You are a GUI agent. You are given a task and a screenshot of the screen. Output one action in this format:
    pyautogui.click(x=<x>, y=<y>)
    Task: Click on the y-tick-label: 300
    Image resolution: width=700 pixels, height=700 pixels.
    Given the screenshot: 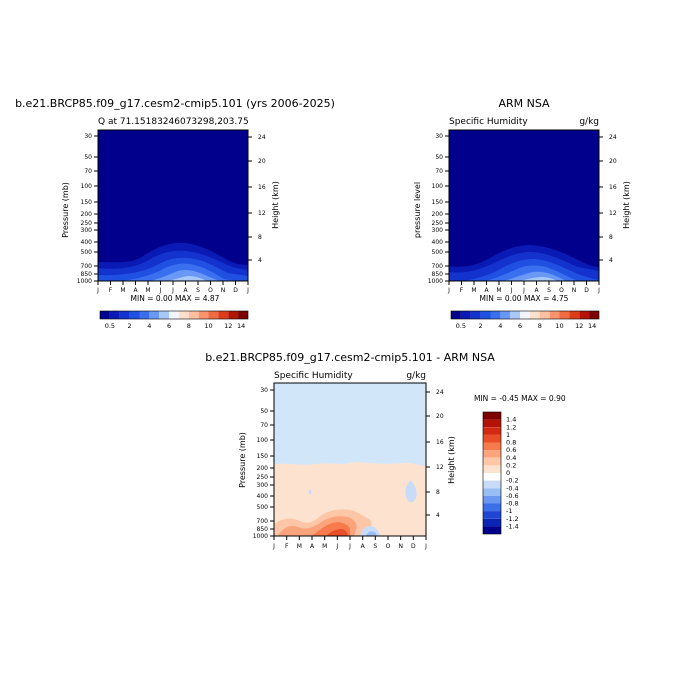 What is the action you would take?
    pyautogui.click(x=438, y=230)
    